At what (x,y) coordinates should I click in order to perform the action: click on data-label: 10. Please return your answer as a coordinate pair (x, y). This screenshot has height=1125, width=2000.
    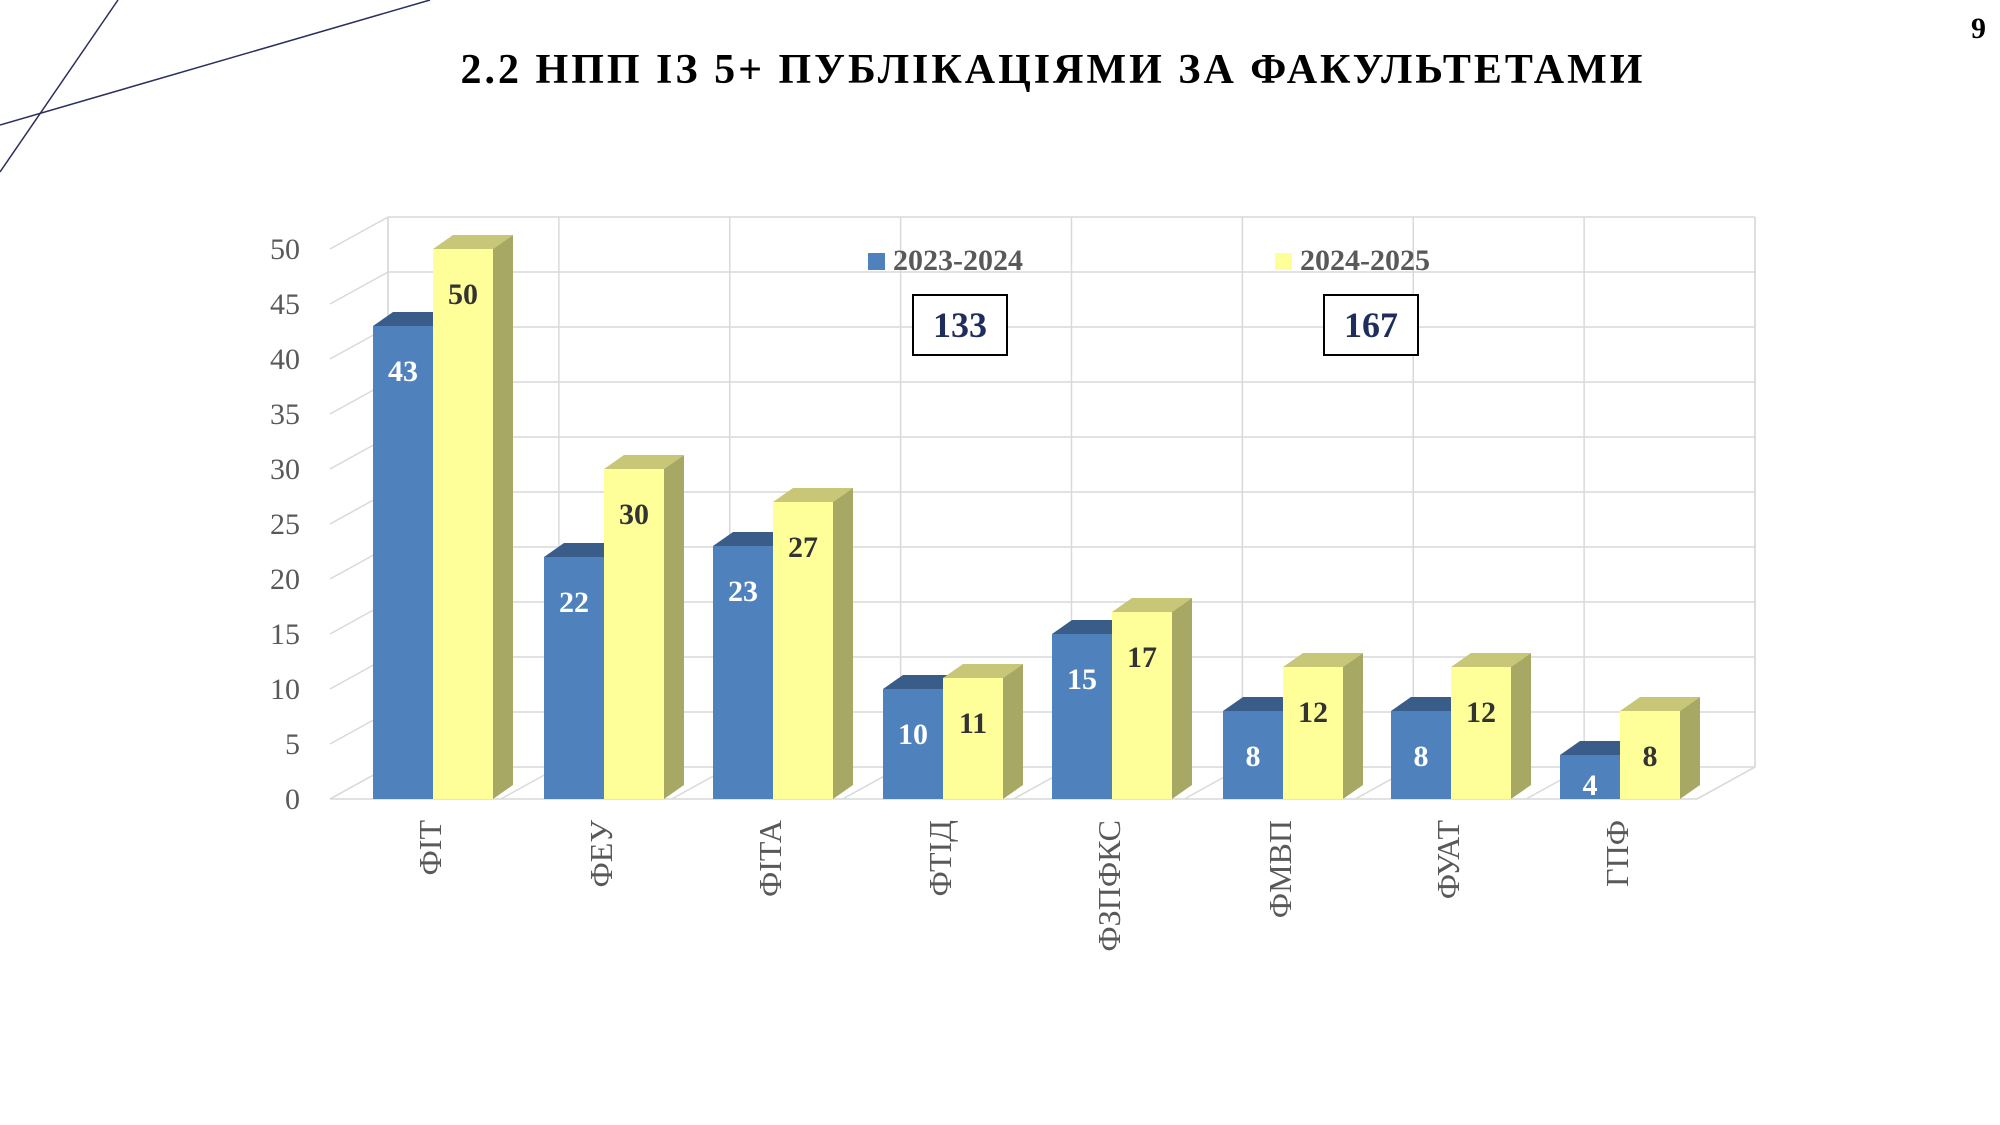
    Looking at the image, I should click on (913, 734).